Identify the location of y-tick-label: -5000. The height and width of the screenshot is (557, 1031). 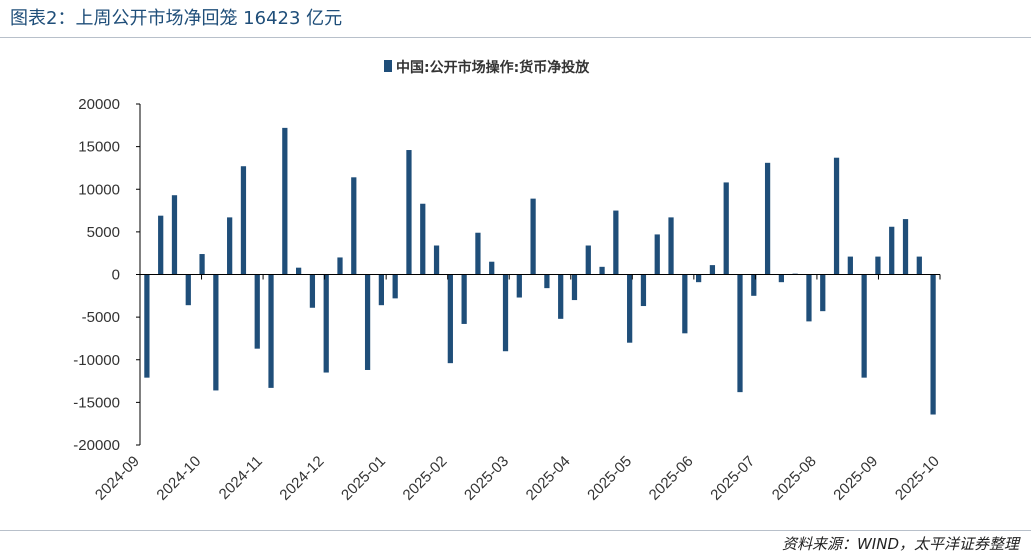
(101, 317).